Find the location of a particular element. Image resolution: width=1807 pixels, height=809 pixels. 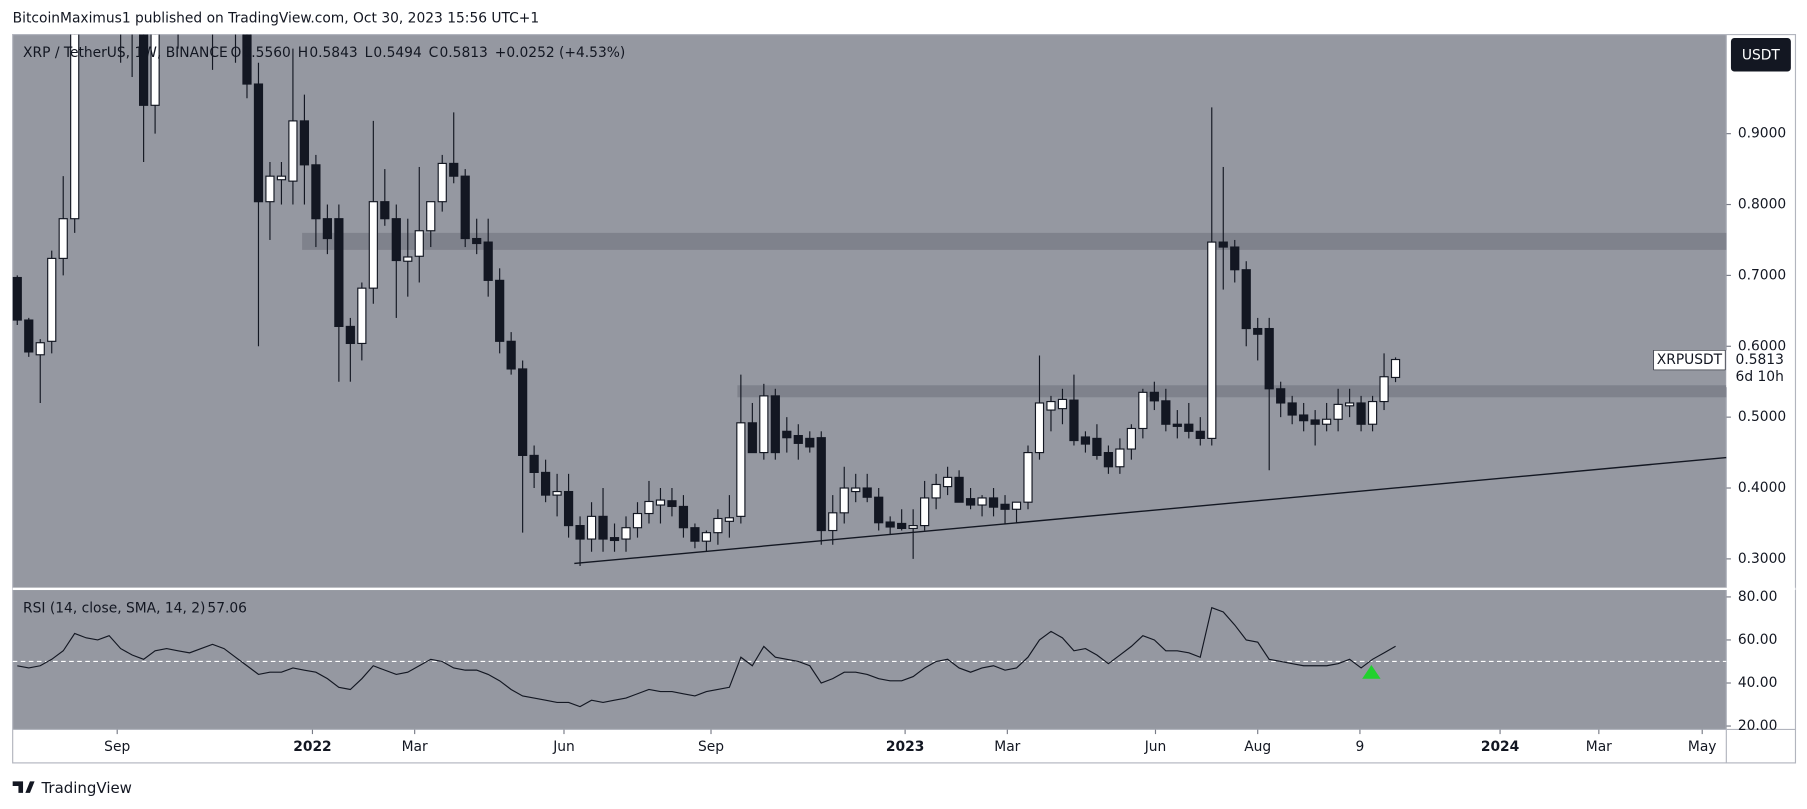

ohlc-value: 0.5560 is located at coordinates (267, 53).